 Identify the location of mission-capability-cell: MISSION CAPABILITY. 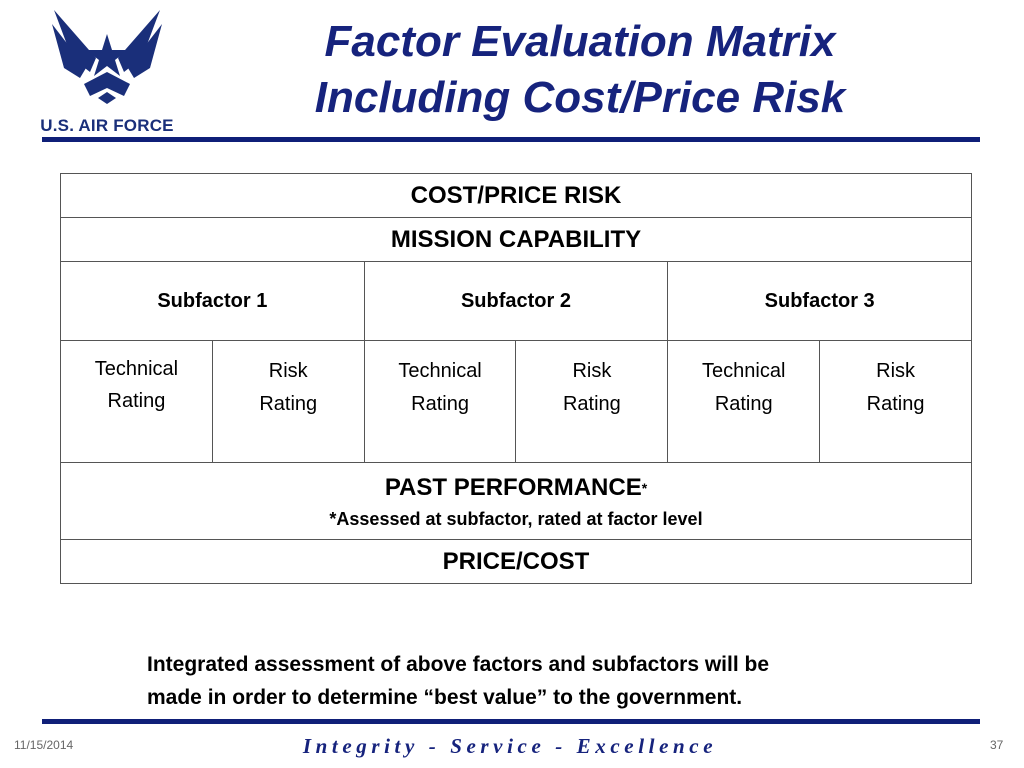
(516, 239).